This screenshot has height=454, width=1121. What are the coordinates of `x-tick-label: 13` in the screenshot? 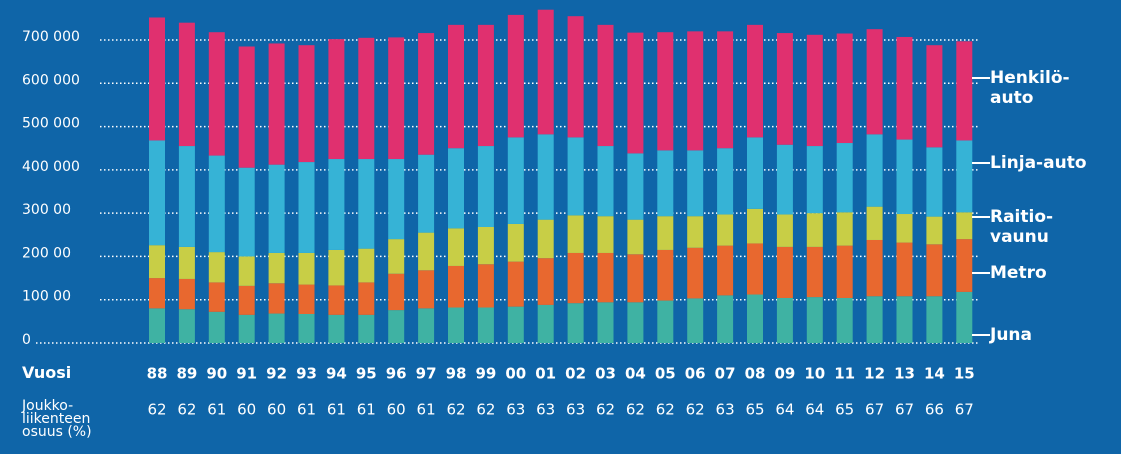 It's located at (904, 374).